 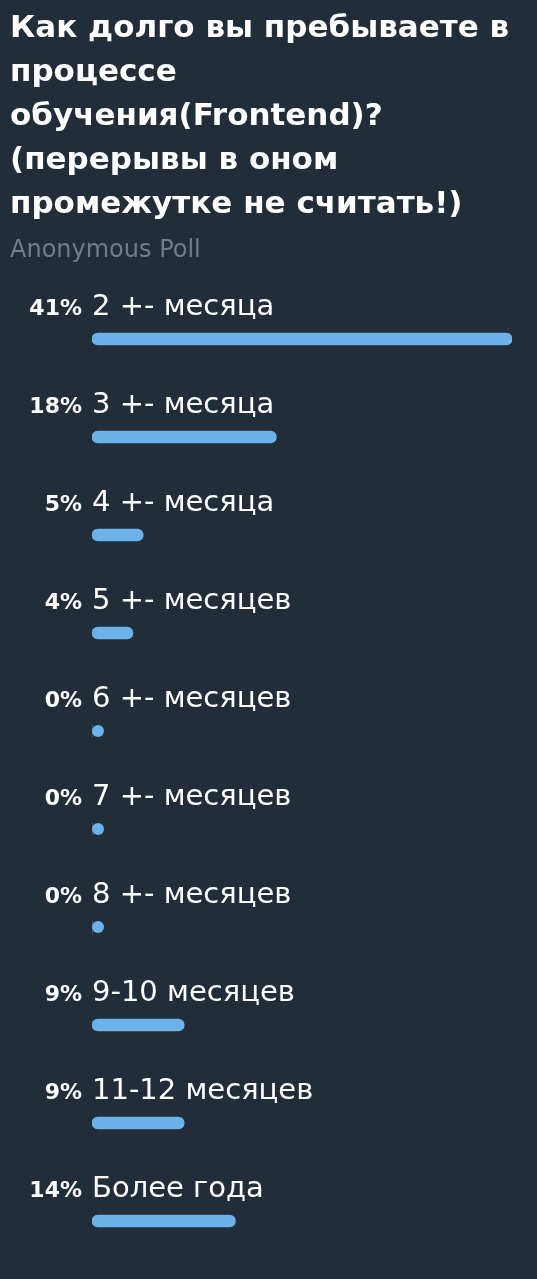 What do you see at coordinates (183, 501) in the screenshot?
I see `y-tick-label: 4 +- месяца` at bounding box center [183, 501].